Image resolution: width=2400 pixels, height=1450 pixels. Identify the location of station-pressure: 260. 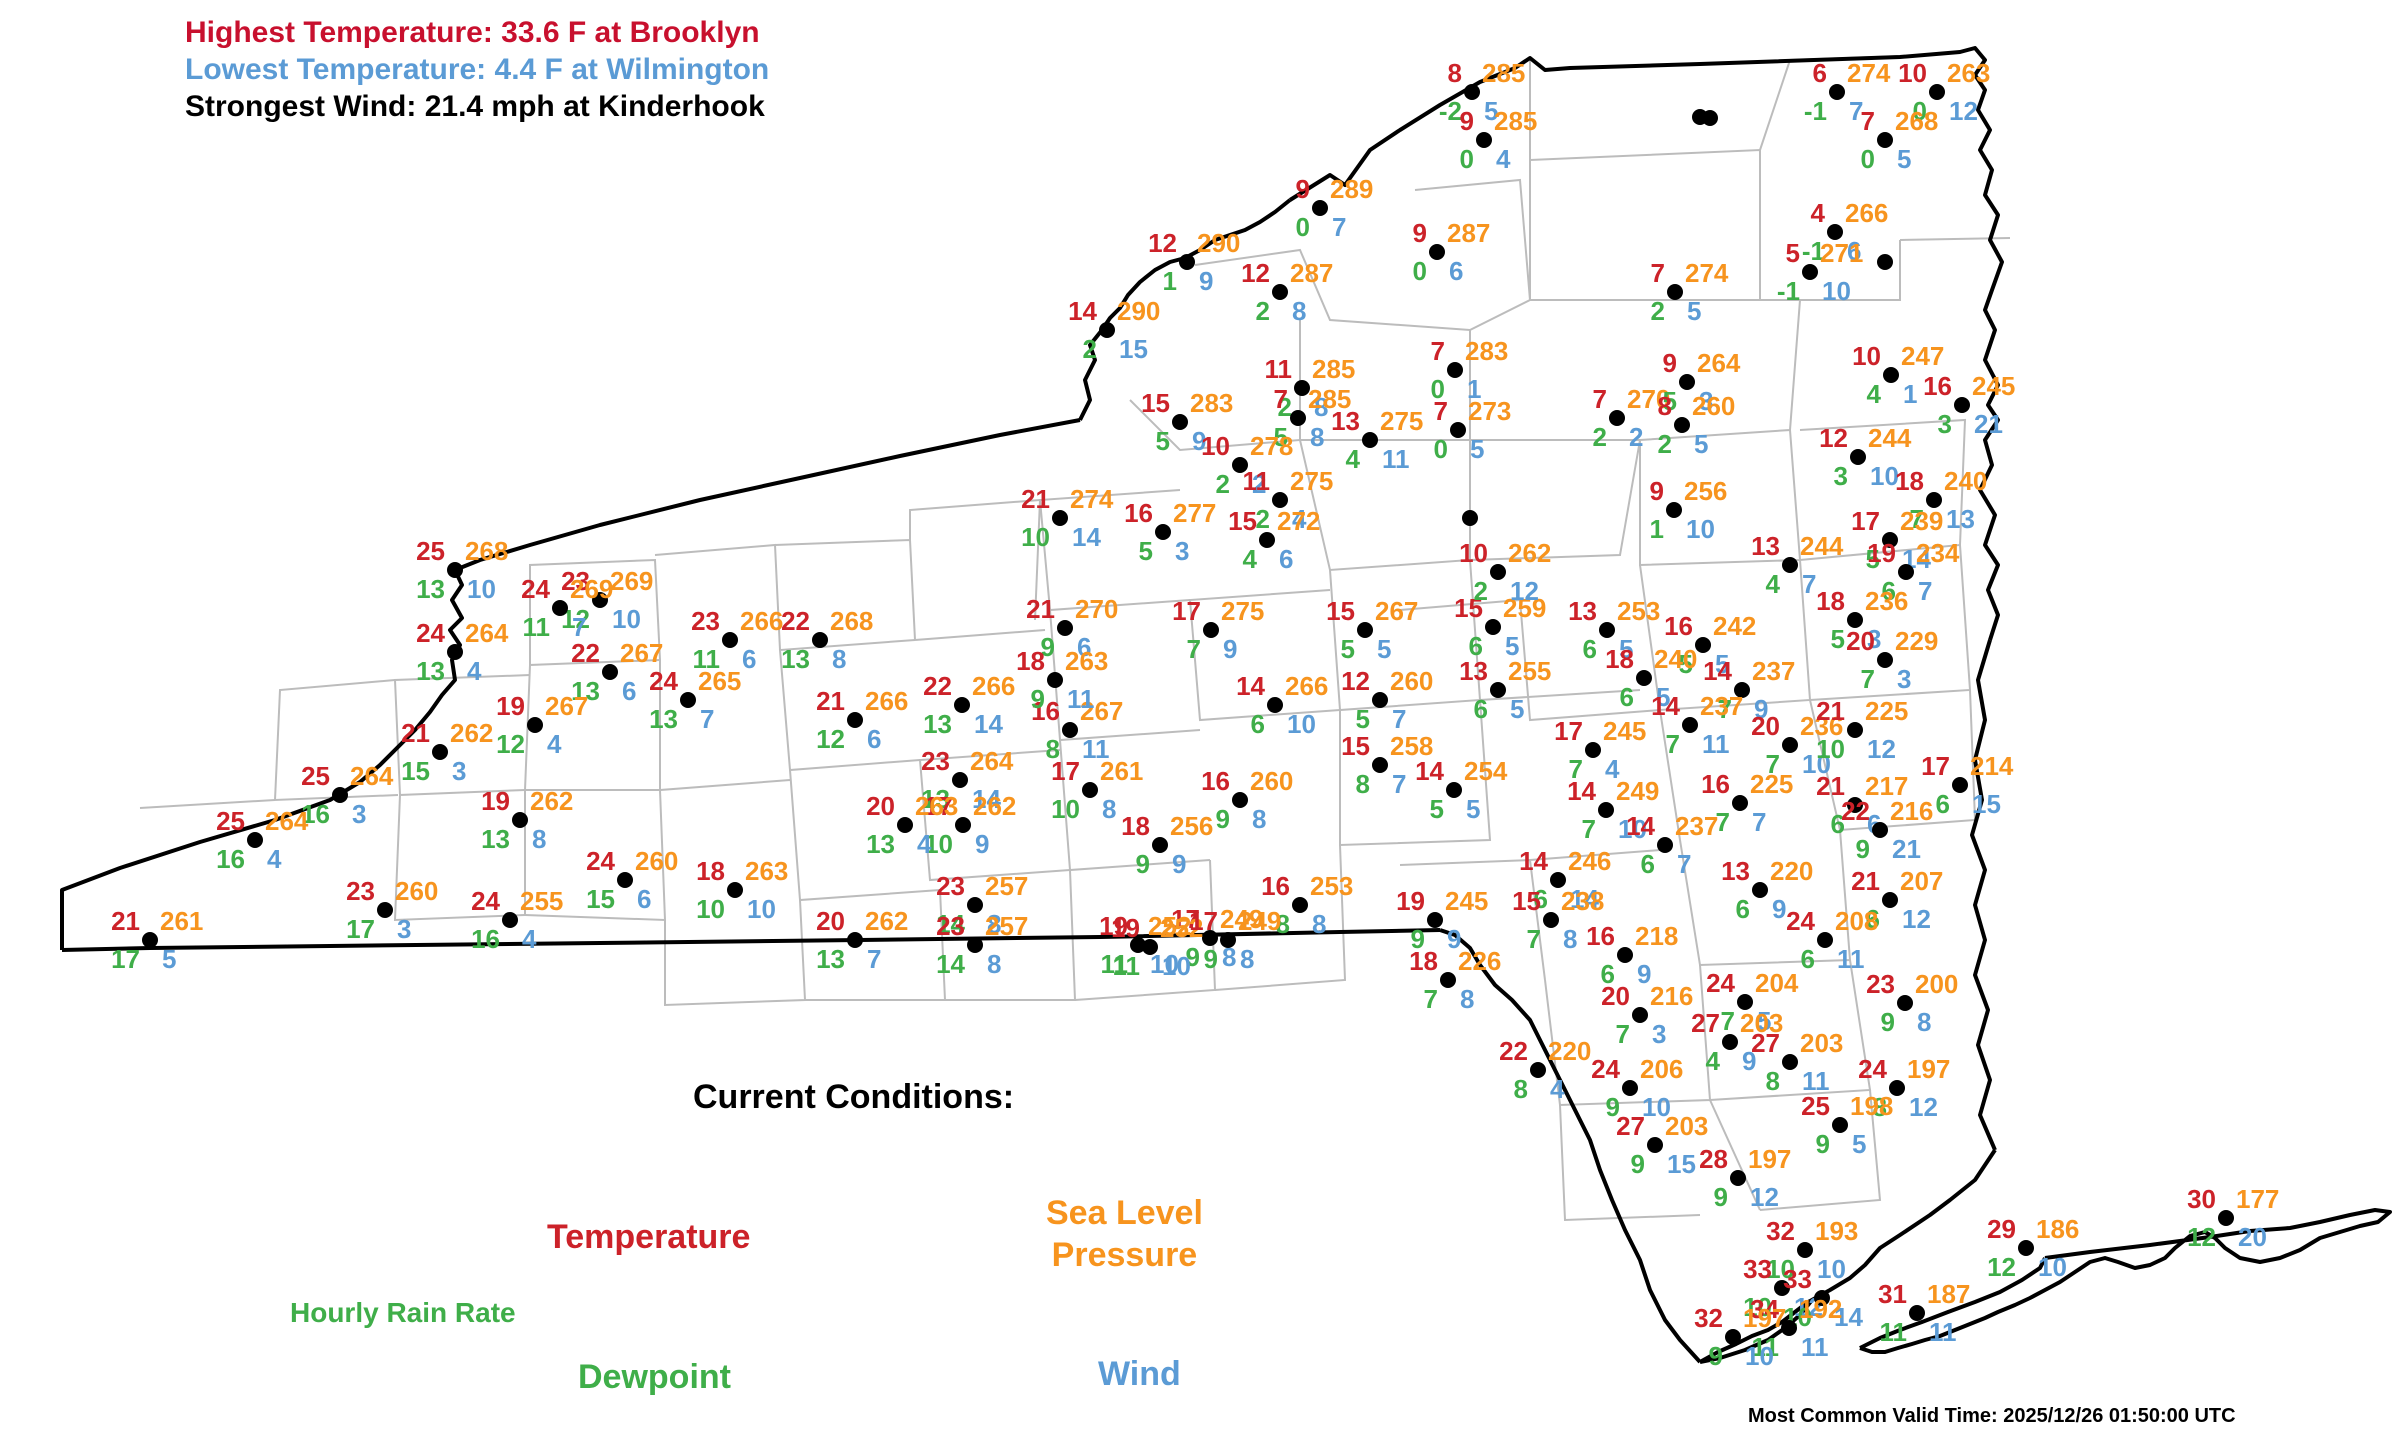
(417, 891).